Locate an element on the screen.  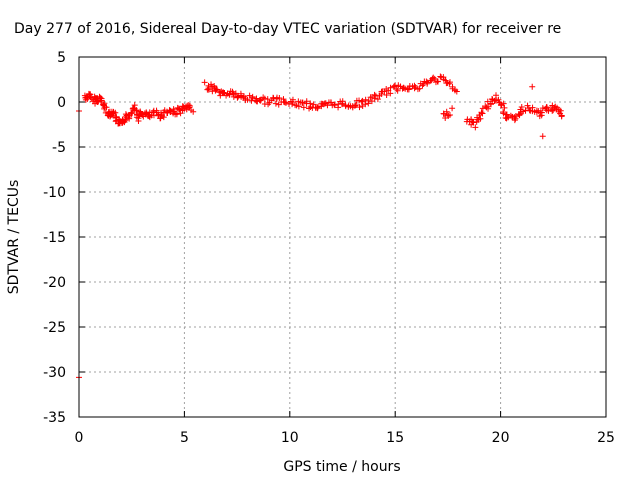
x-tick-label: 15 is located at coordinates (395, 438).